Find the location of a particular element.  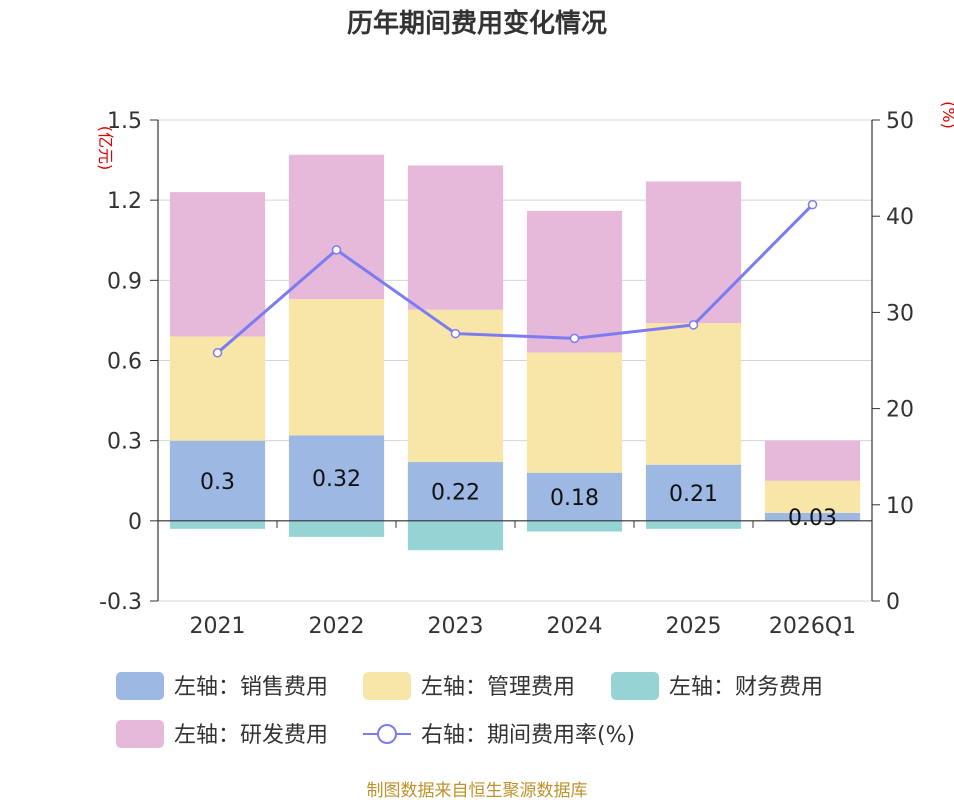

left-tick-label: 0.3 is located at coordinates (124, 442).